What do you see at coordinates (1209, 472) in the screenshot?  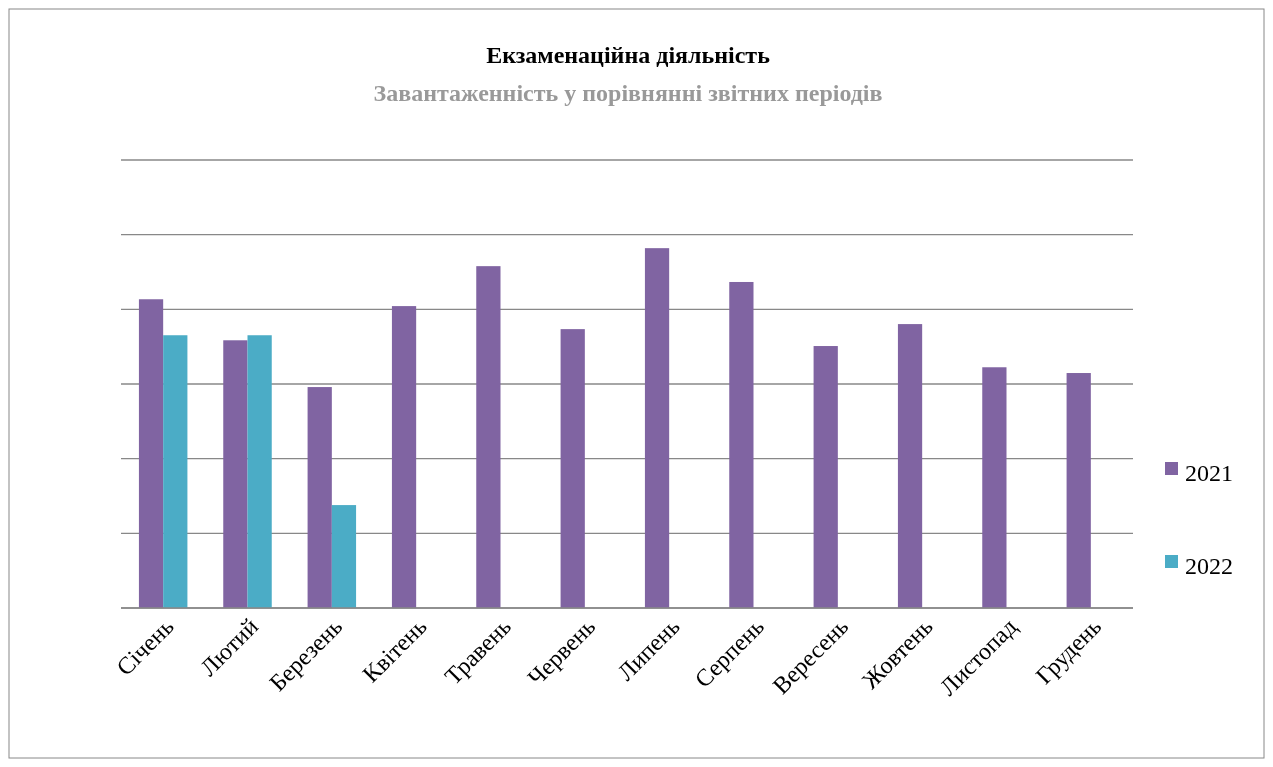 I see `legend-label: 2021` at bounding box center [1209, 472].